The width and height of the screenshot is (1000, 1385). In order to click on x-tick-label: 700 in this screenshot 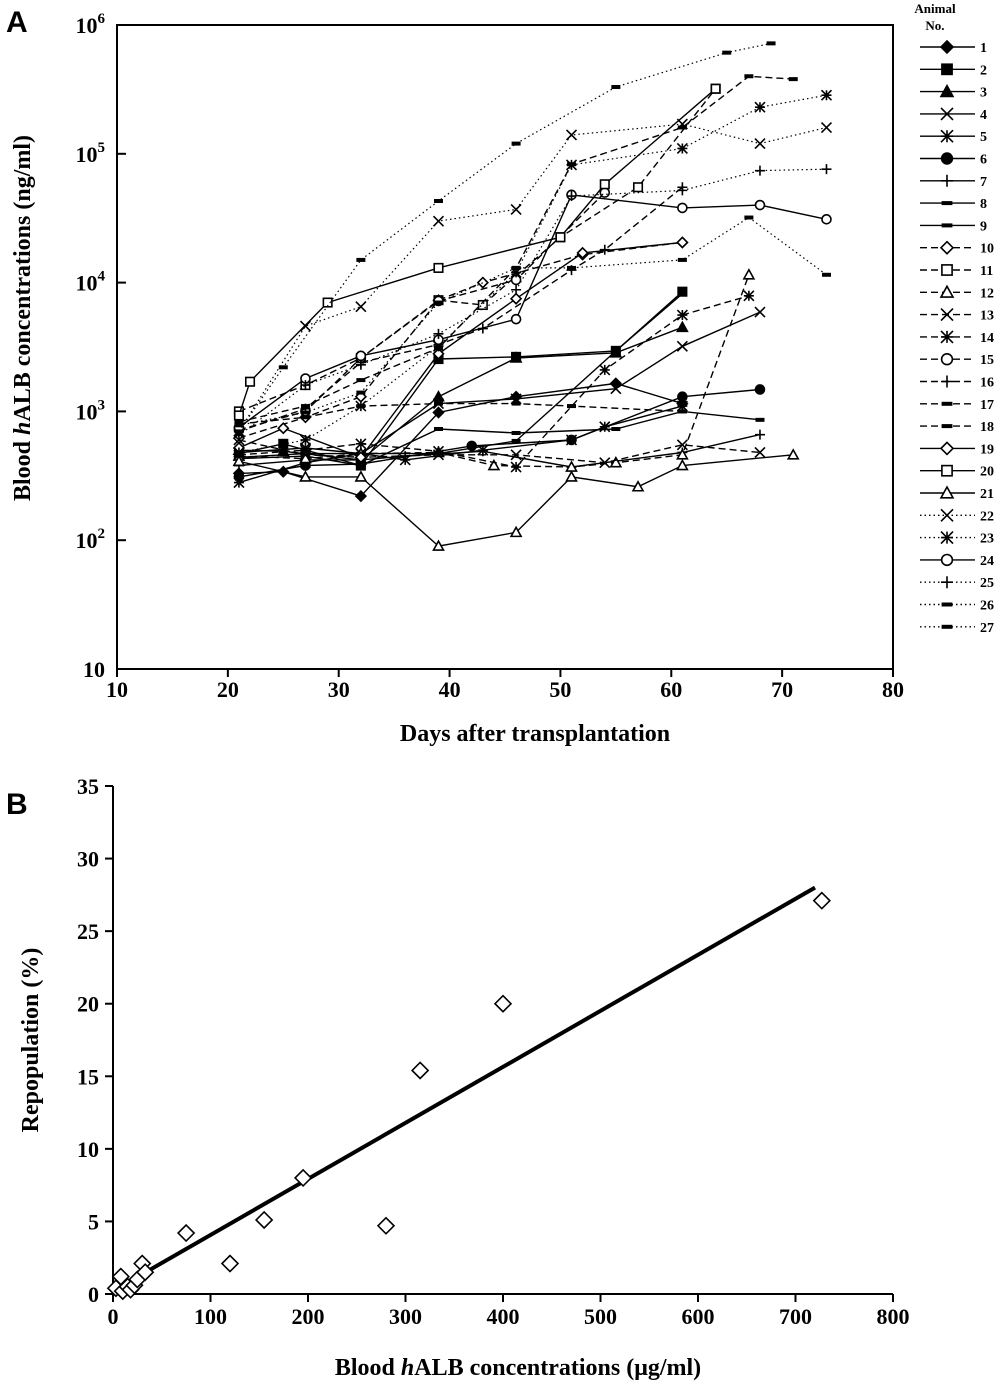, I will do `click(795, 1316)`.